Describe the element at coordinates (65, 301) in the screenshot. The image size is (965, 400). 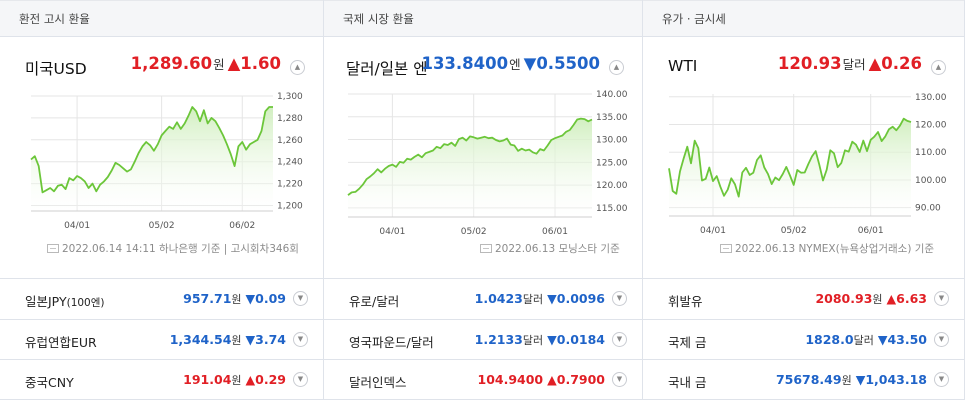
I see `quote-name: 일본JPY(100엔)` at that location.